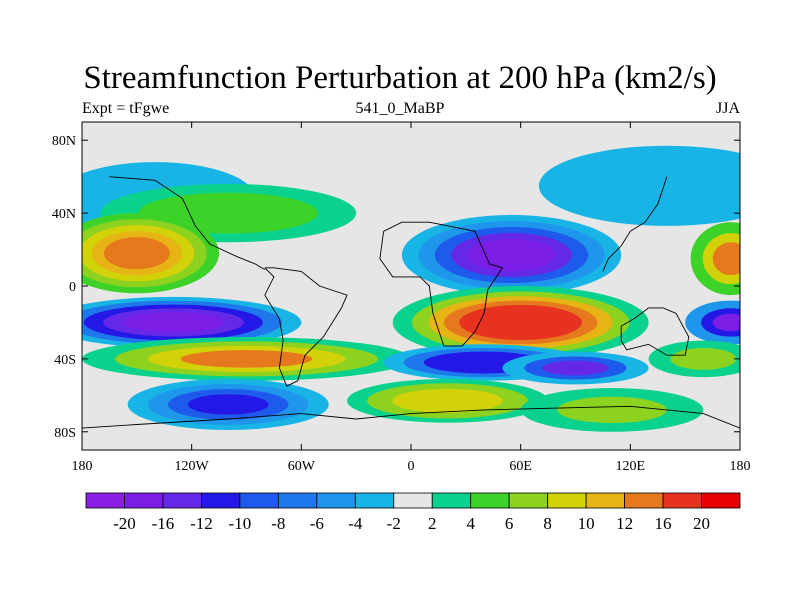 Image resolution: width=800 pixels, height=600 pixels. Describe the element at coordinates (240, 523) in the screenshot. I see `colorbar-label: -10` at that location.